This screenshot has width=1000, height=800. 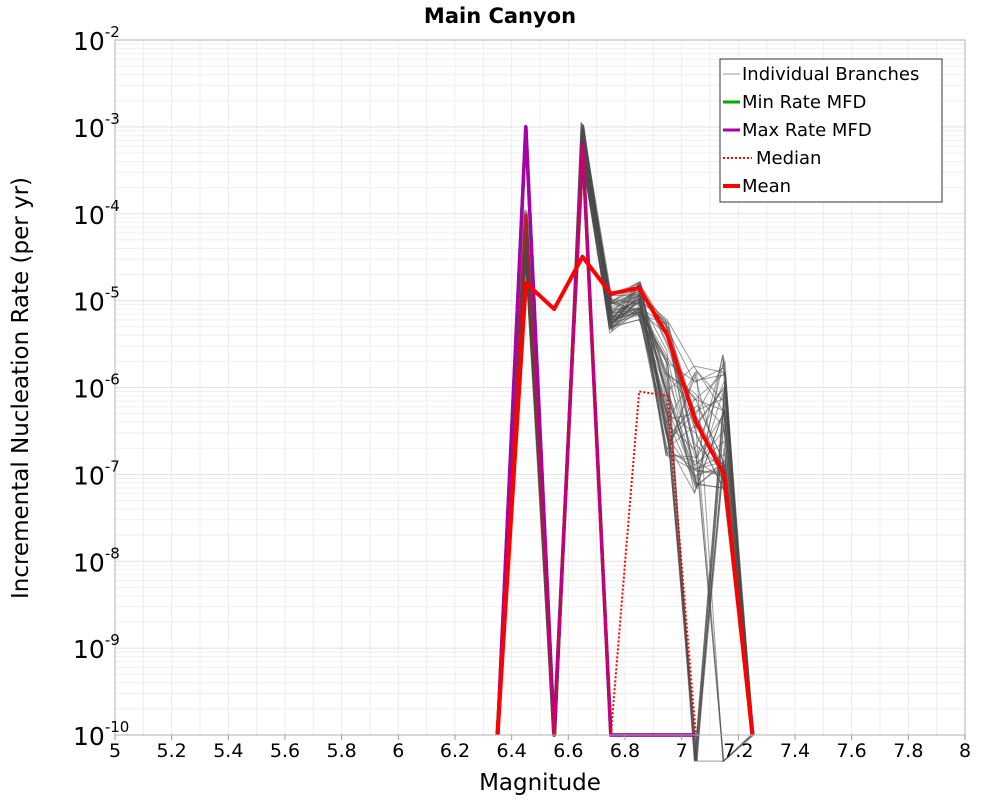 I want to click on x-tick-label: 6.6, so click(x=568, y=751).